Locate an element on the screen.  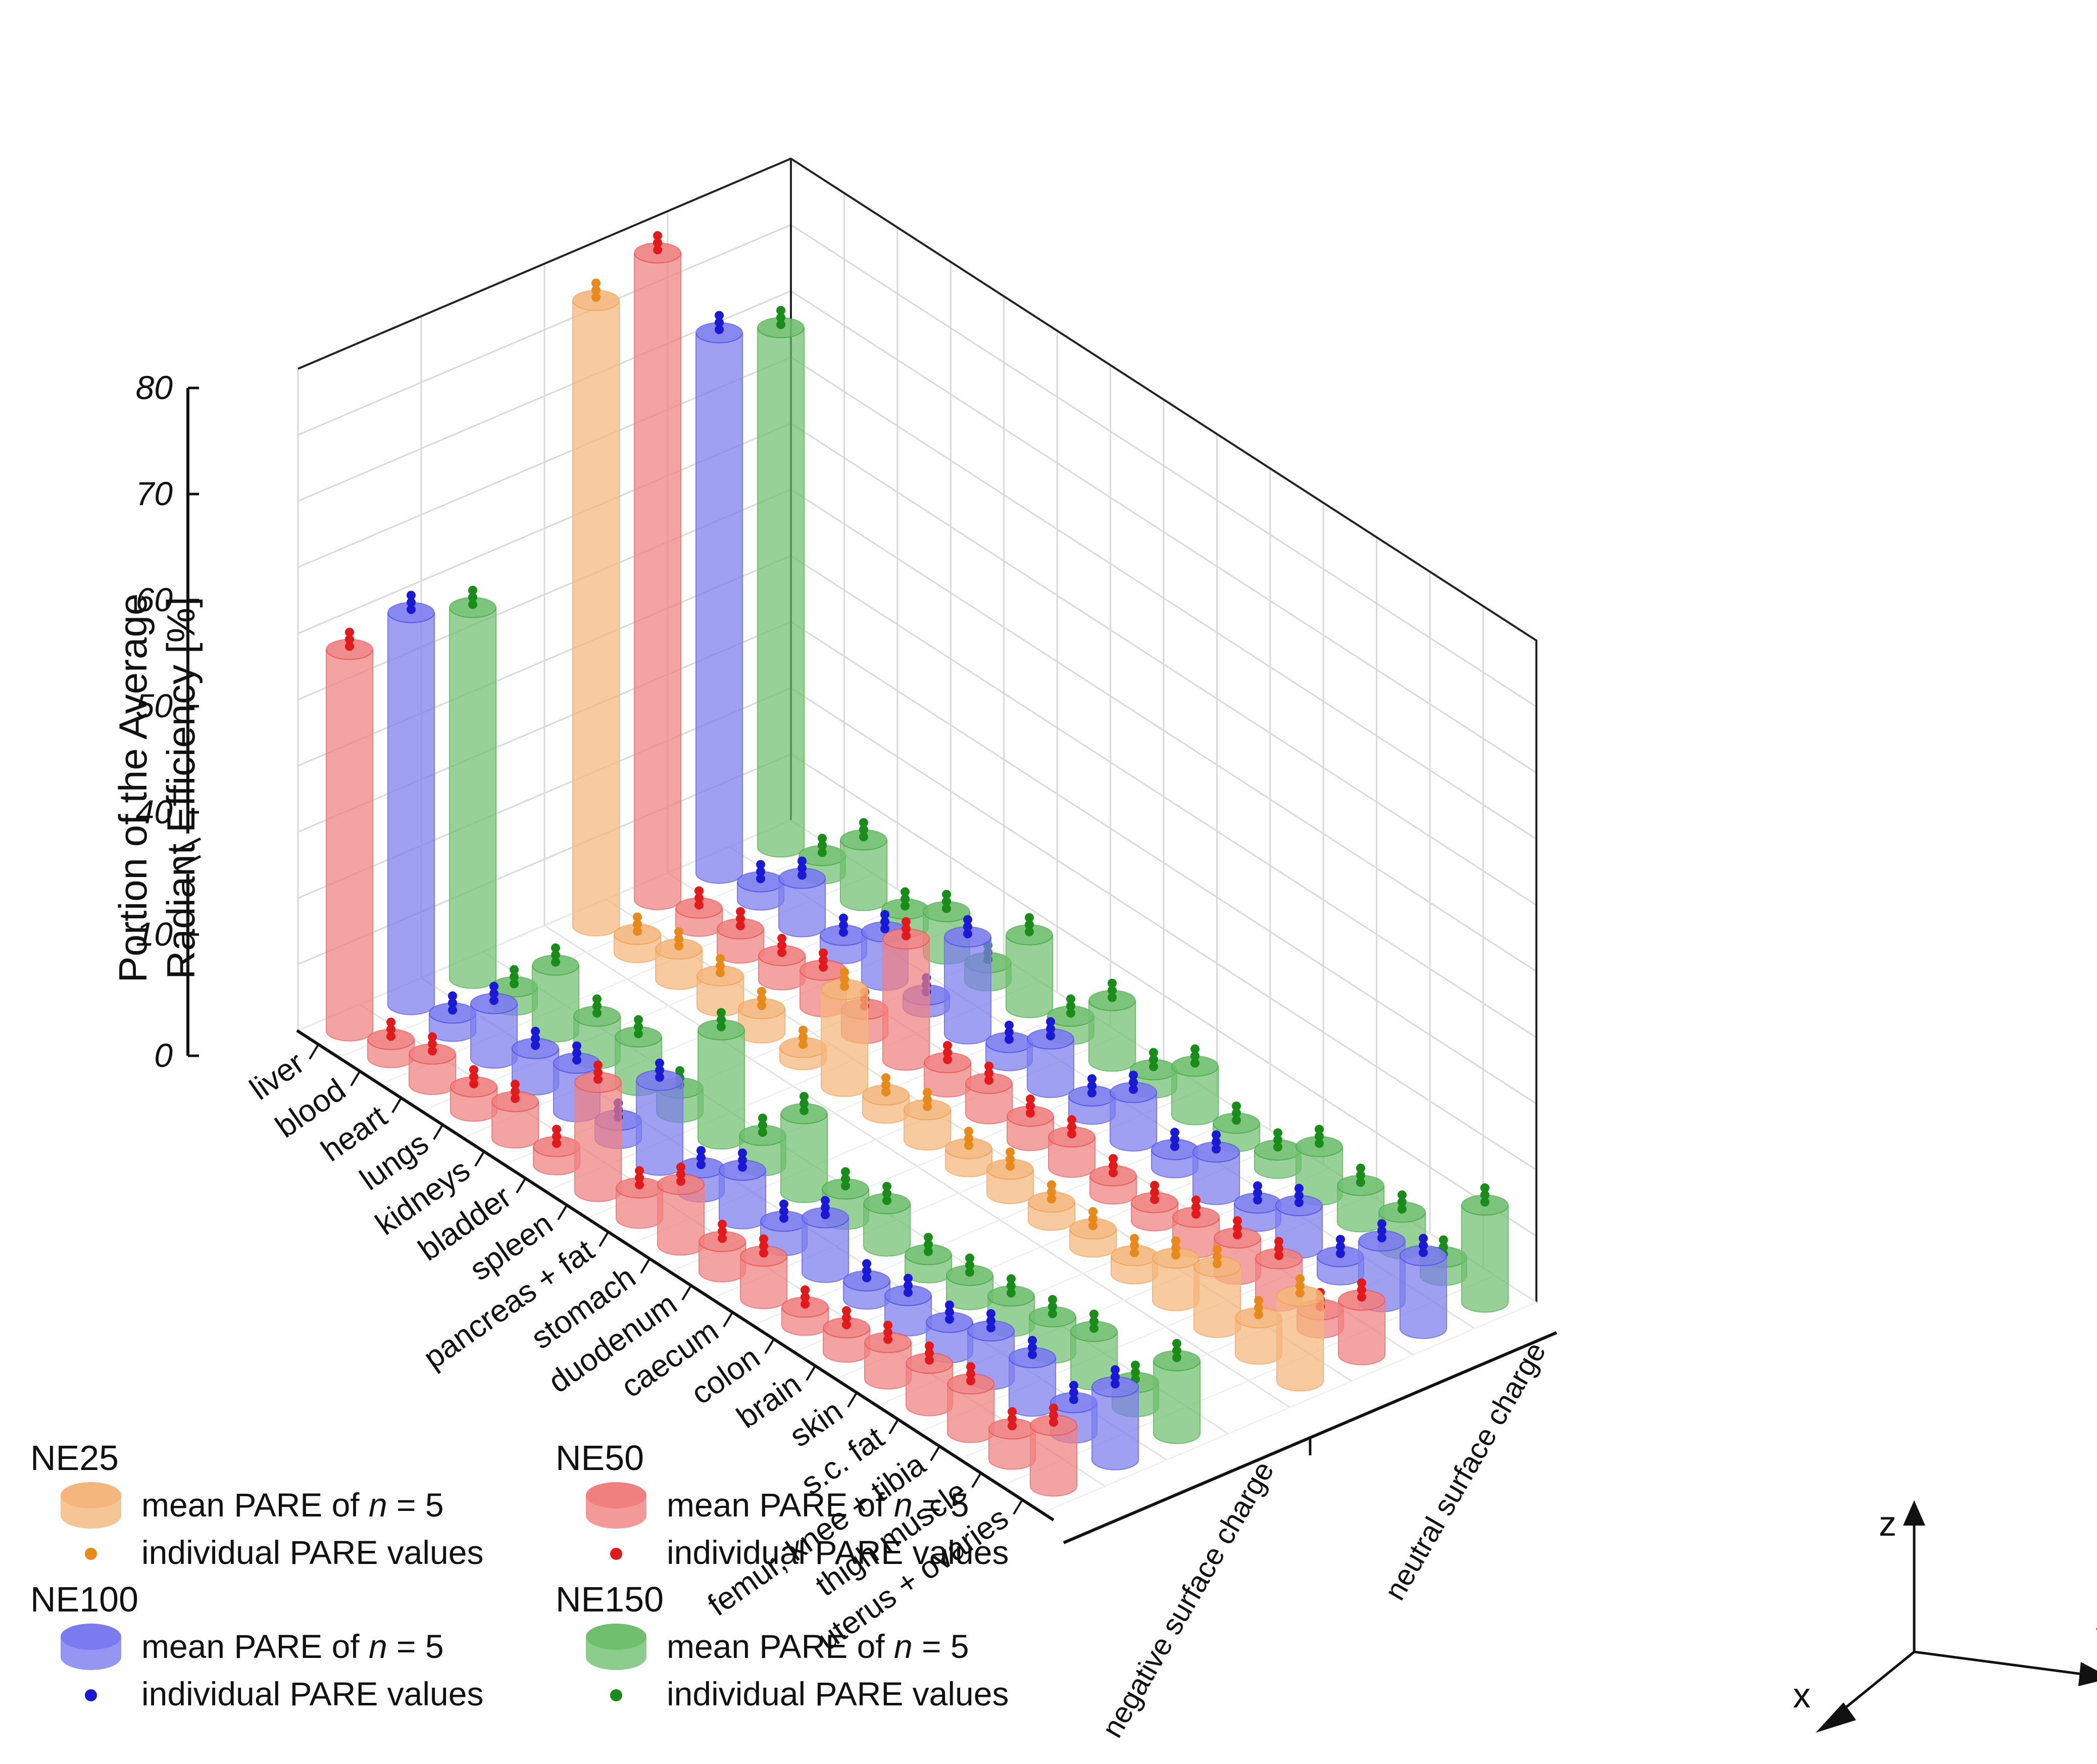
bar-NE50-negative-heart is located at coordinates (432, 1063).